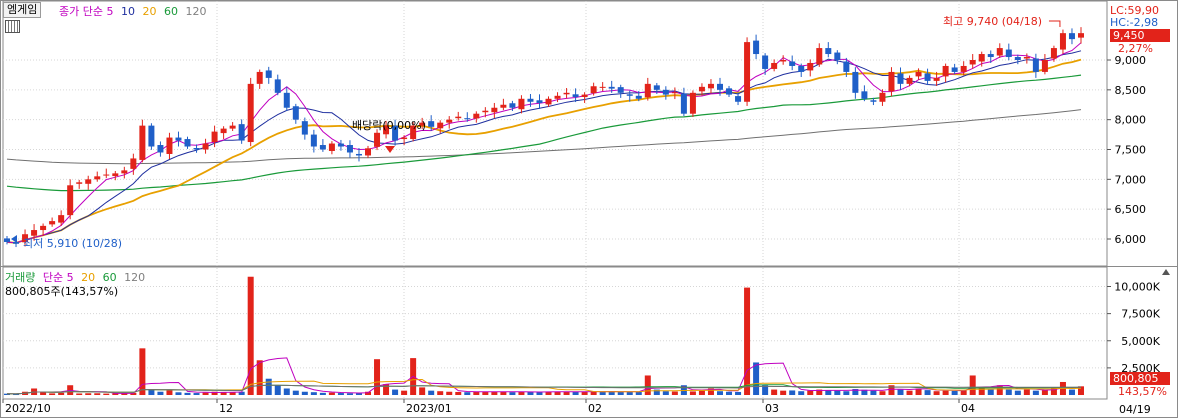 The height and width of the screenshot is (419, 1178). I want to click on volume-panel-toggle-icon, so click(1166, 272).